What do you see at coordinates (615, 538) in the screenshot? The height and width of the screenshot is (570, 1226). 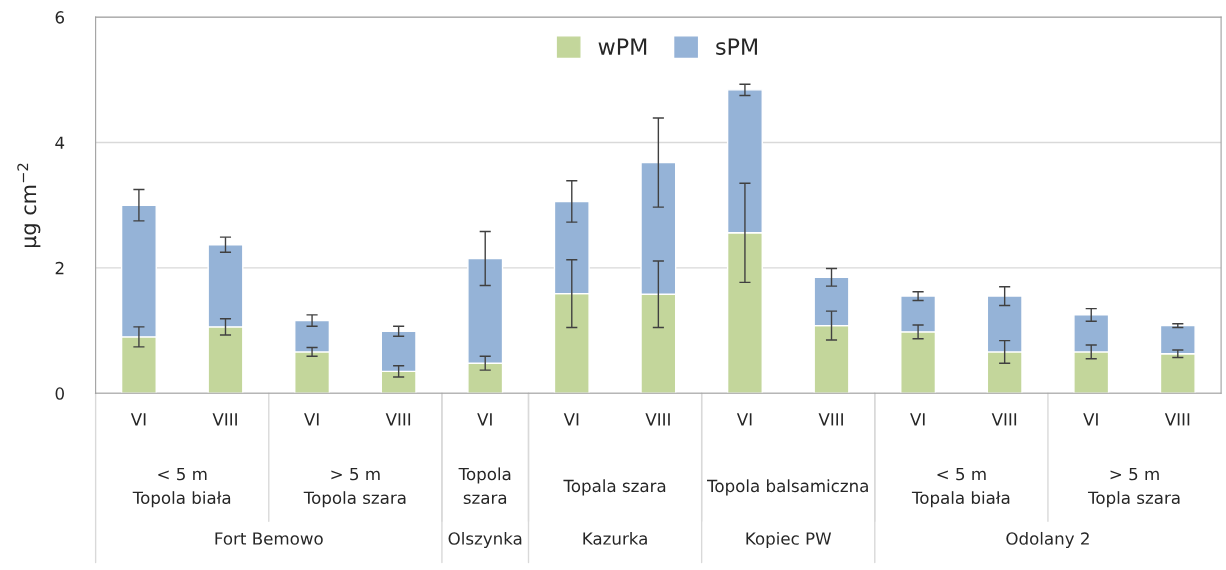 I see `text: Kazurka` at bounding box center [615, 538].